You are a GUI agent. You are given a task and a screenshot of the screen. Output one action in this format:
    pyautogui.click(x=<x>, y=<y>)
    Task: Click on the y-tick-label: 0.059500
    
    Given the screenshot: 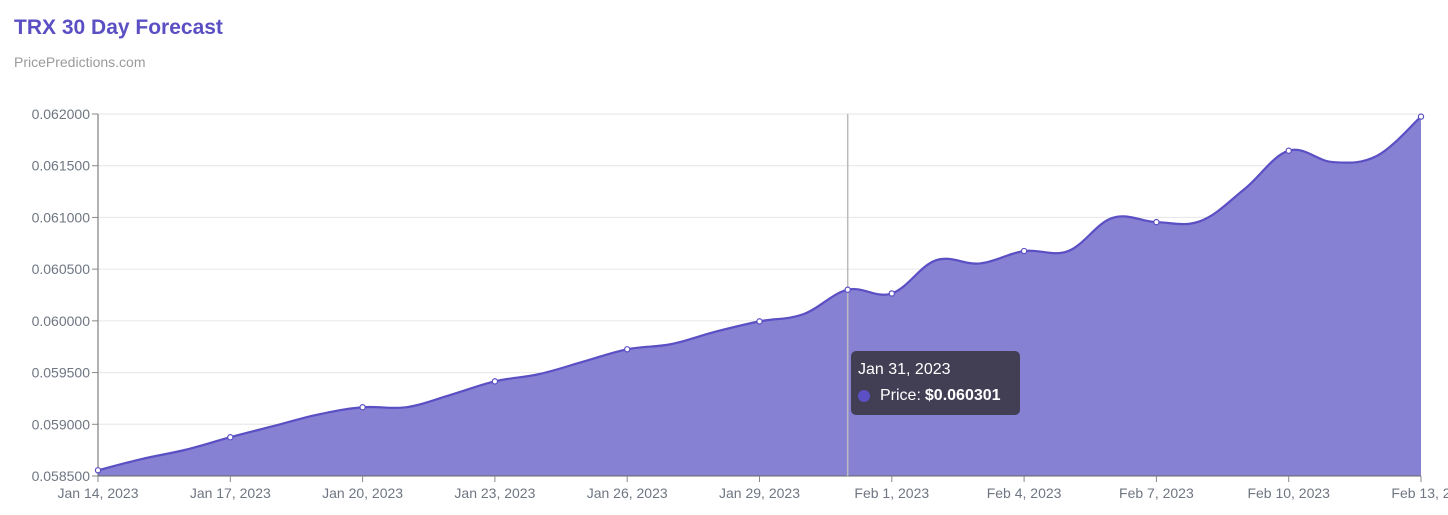 What is the action you would take?
    pyautogui.click(x=61, y=373)
    